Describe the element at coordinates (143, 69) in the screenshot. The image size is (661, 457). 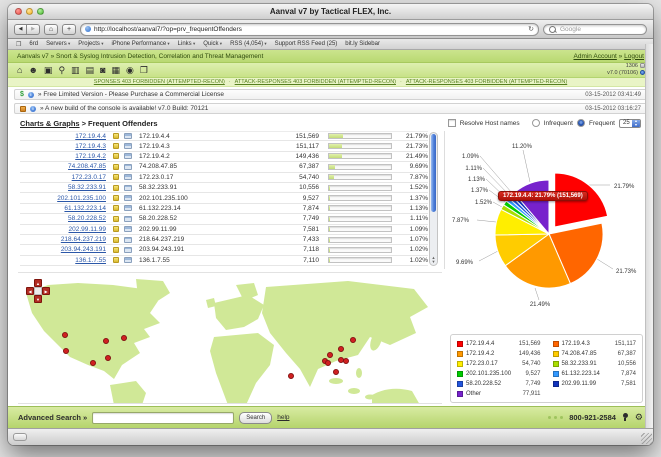
I see `documents-icon: ❐` at that location.